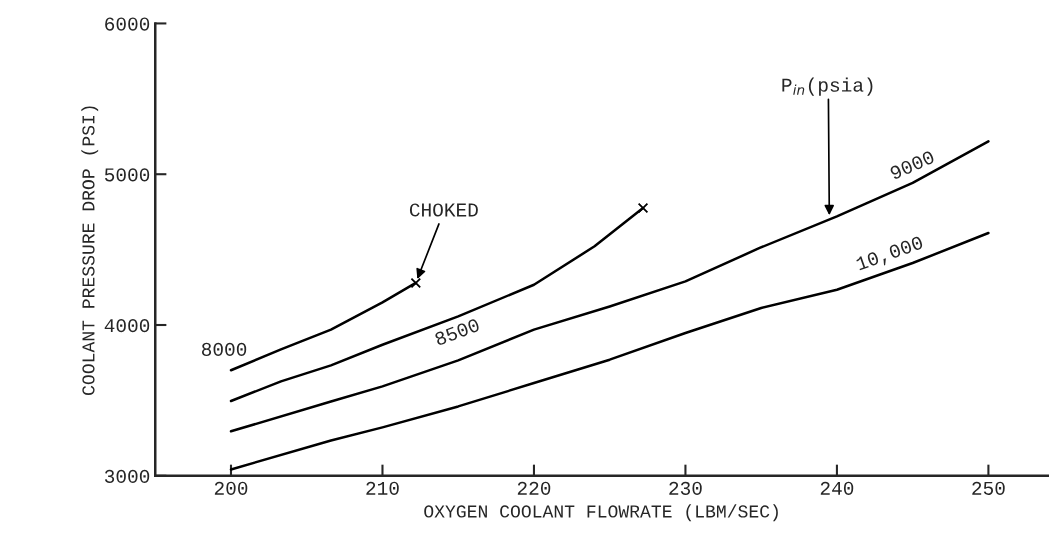  Describe the element at coordinates (534, 488) in the screenshot. I see `x-tick-label: 220` at that location.